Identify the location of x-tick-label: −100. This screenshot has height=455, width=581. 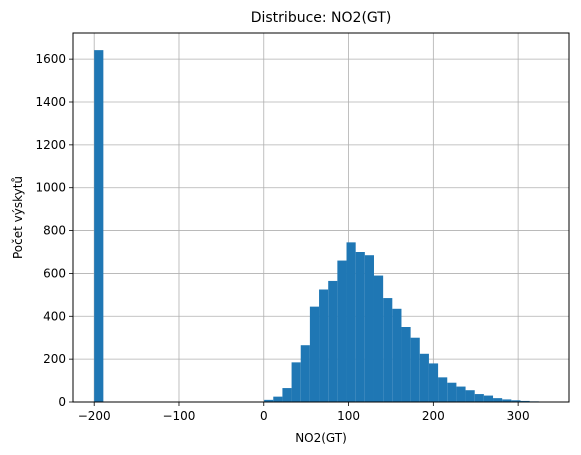
(178, 416).